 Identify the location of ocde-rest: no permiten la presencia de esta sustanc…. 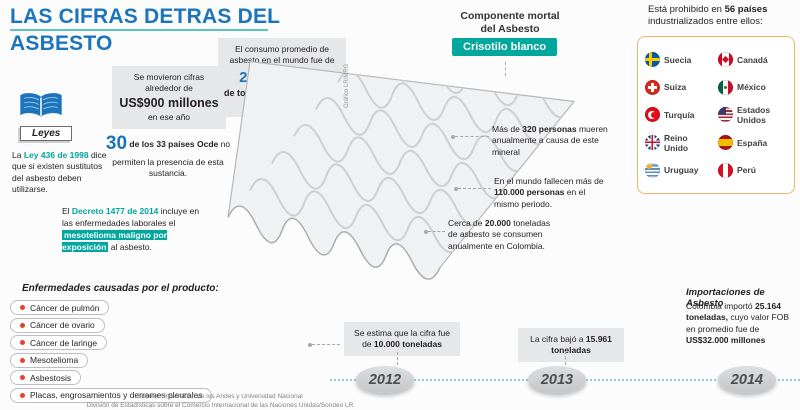
(171, 158).